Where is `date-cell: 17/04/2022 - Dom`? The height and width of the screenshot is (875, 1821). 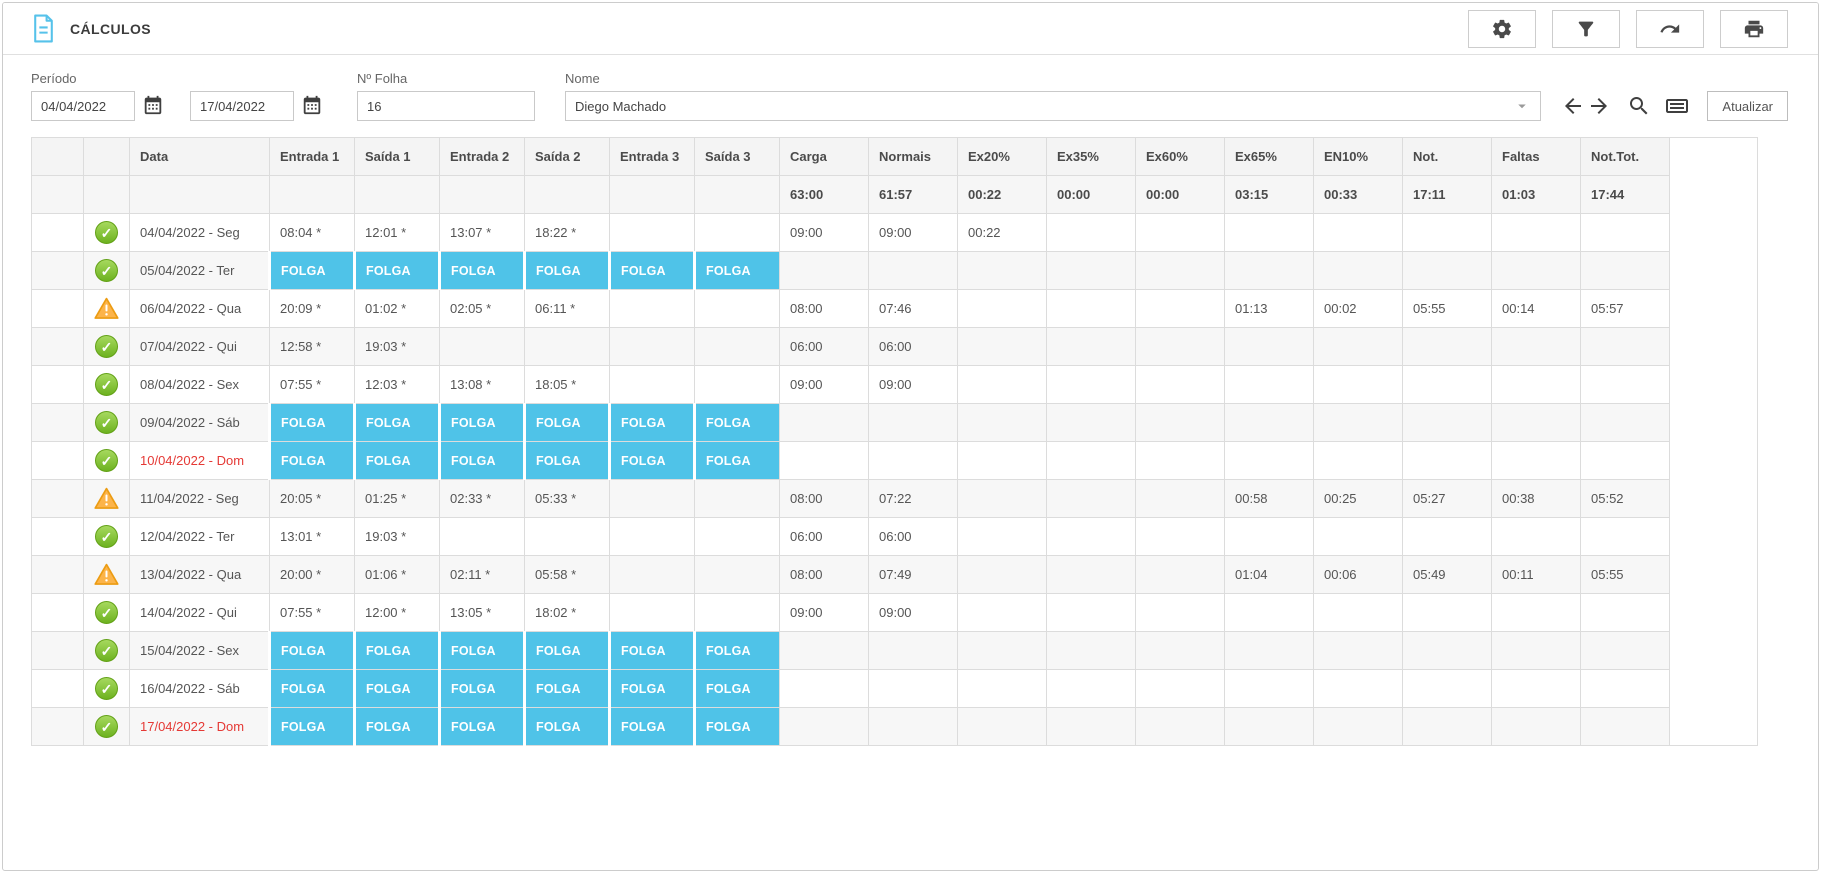 date-cell: 17/04/2022 - Dom is located at coordinates (199, 726).